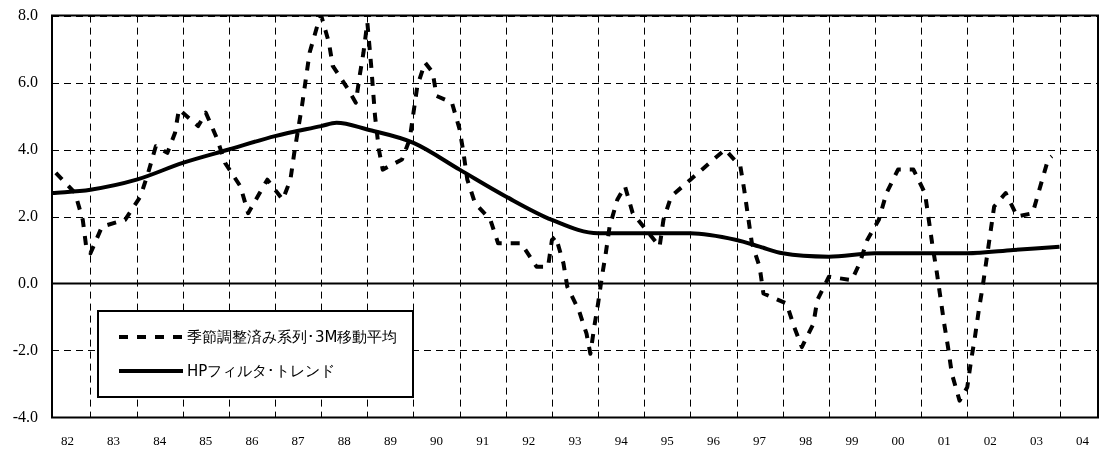 This screenshot has height=461, width=1106. I want to click on x-tick-label: 02, so click(990, 440).